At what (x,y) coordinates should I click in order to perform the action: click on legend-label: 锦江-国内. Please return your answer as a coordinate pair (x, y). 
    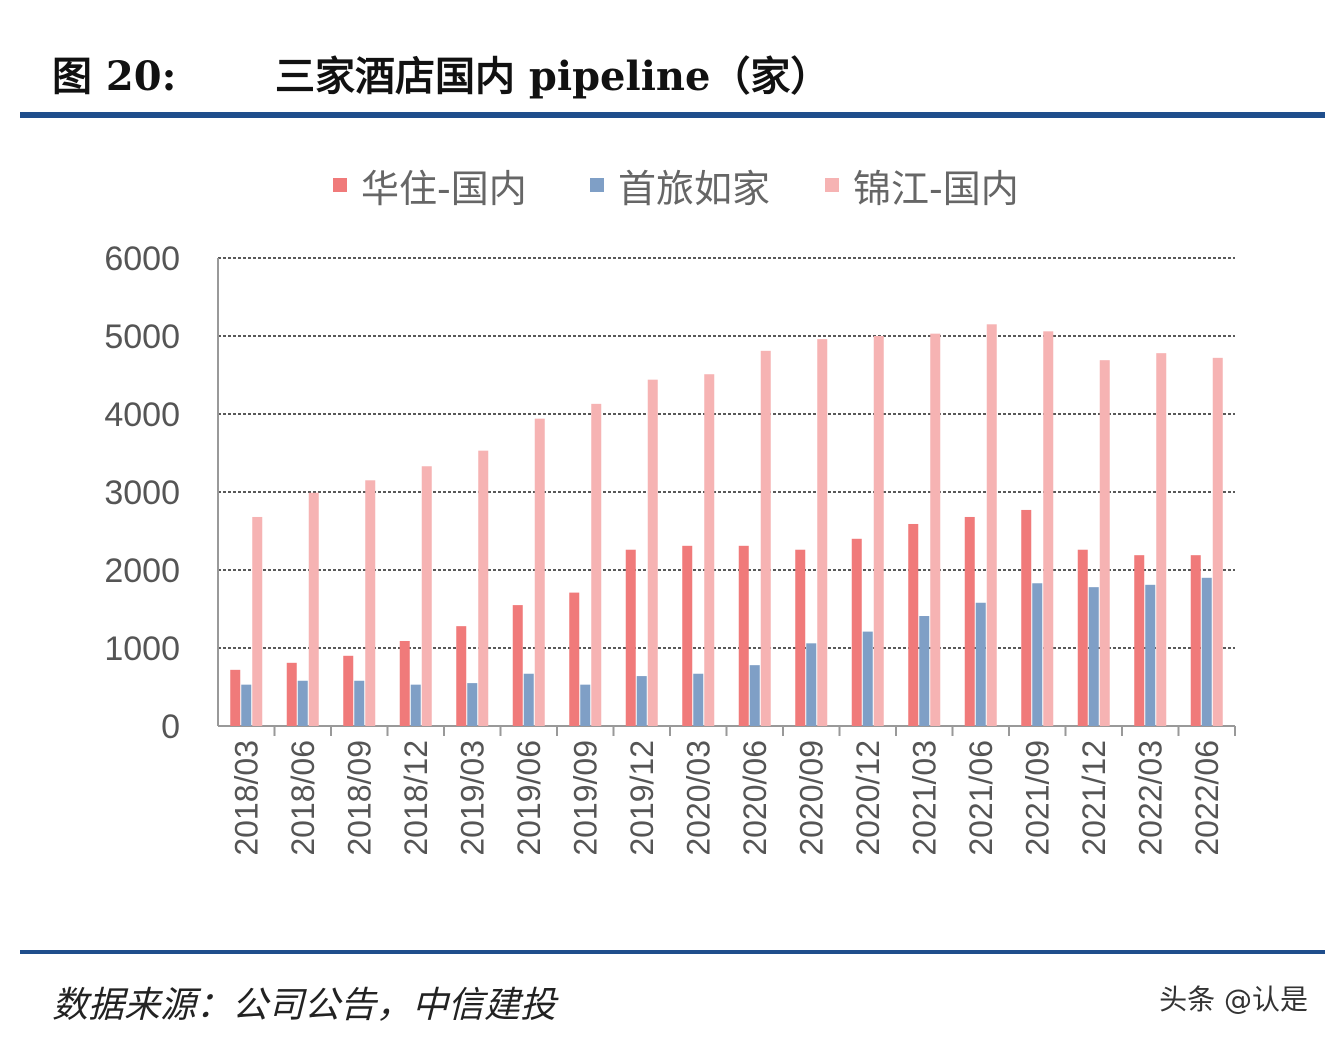
    Looking at the image, I should click on (936, 189).